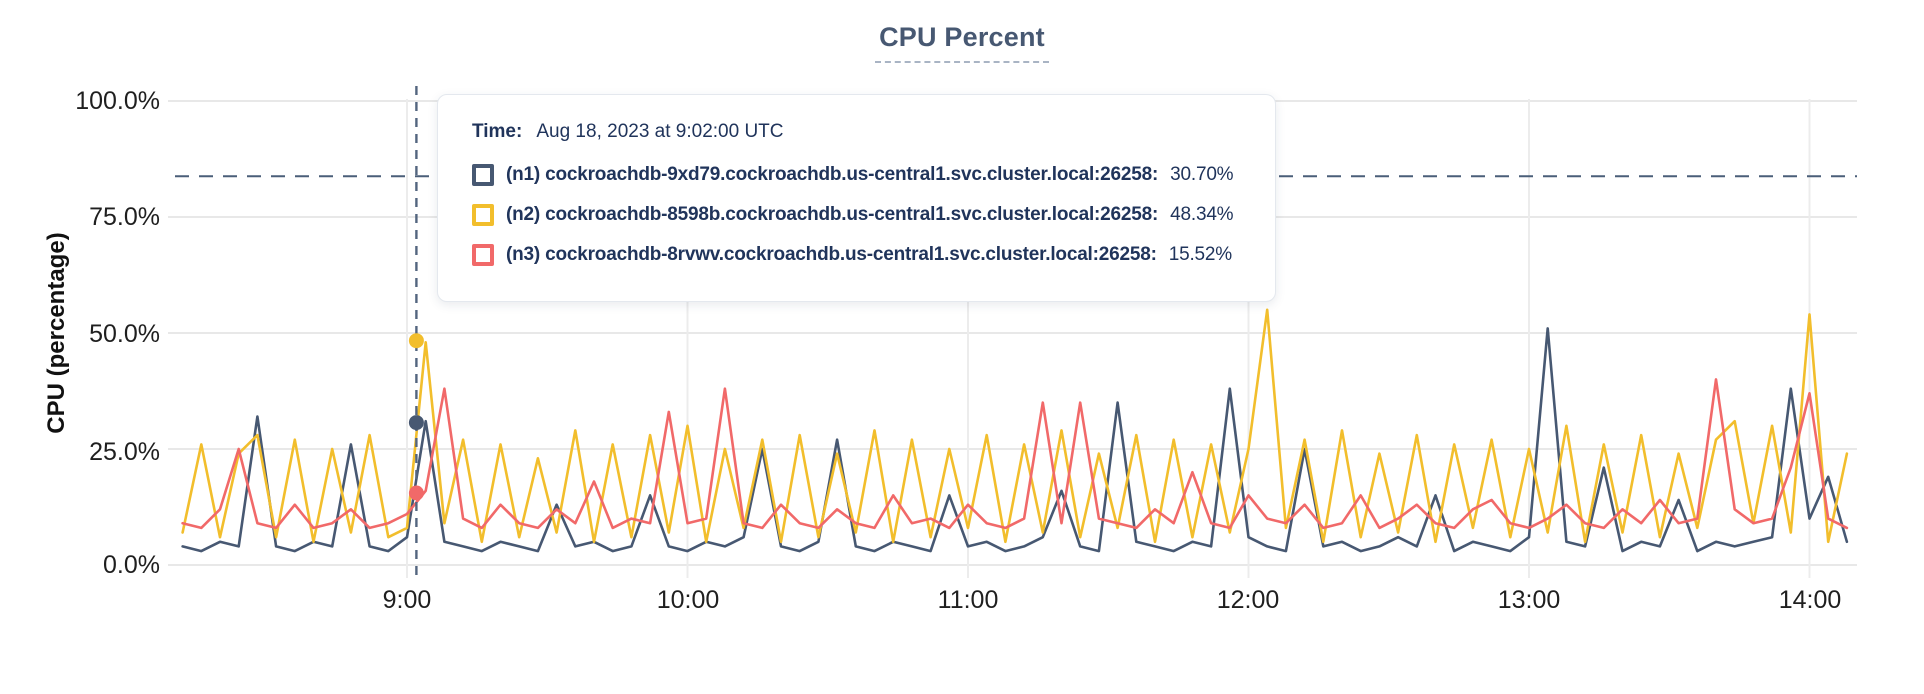 This screenshot has height=694, width=1924. Describe the element at coordinates (124, 334) in the screenshot. I see `y-axis-tick-label: 50.0%` at that location.